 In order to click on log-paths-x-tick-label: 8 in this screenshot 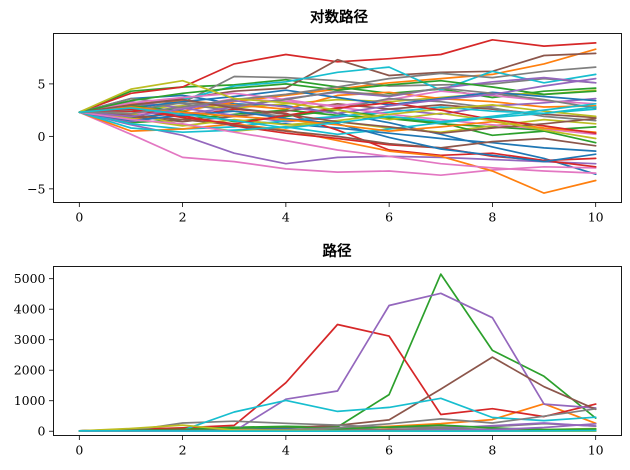, I will do `click(492, 217)`.